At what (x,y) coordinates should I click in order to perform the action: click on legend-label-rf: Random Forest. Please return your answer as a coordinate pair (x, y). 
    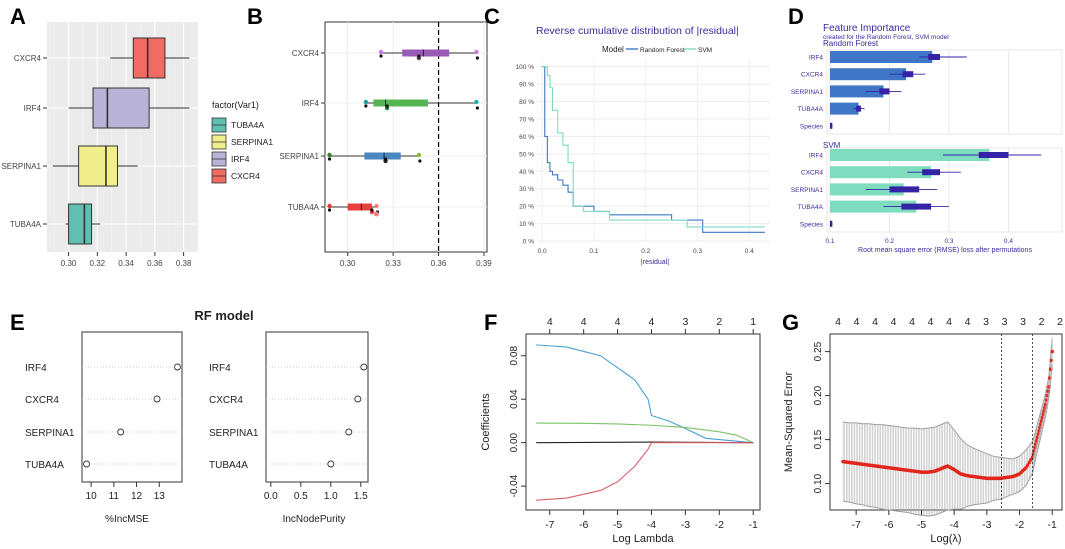
    Looking at the image, I should click on (662, 50).